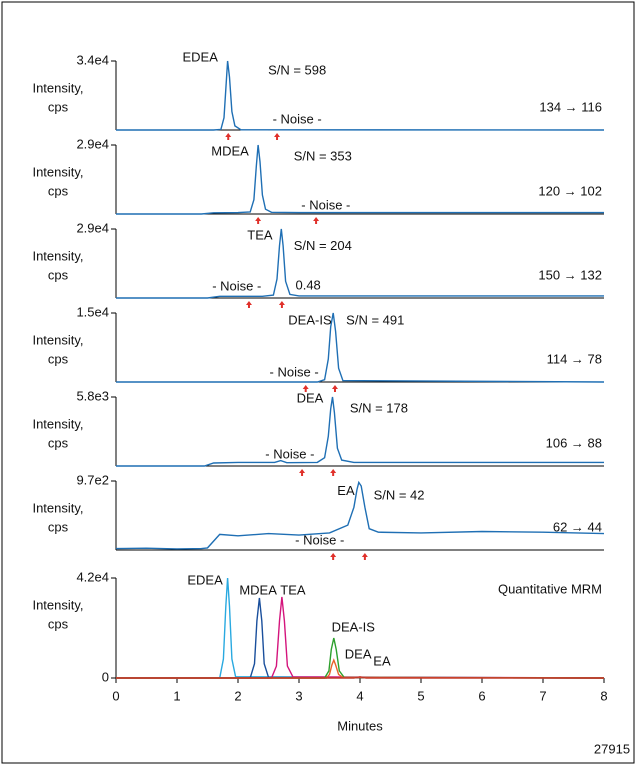 The height and width of the screenshot is (766, 637). Describe the element at coordinates (550, 588) in the screenshot. I see `panel-title: Quantitative MRM` at that location.